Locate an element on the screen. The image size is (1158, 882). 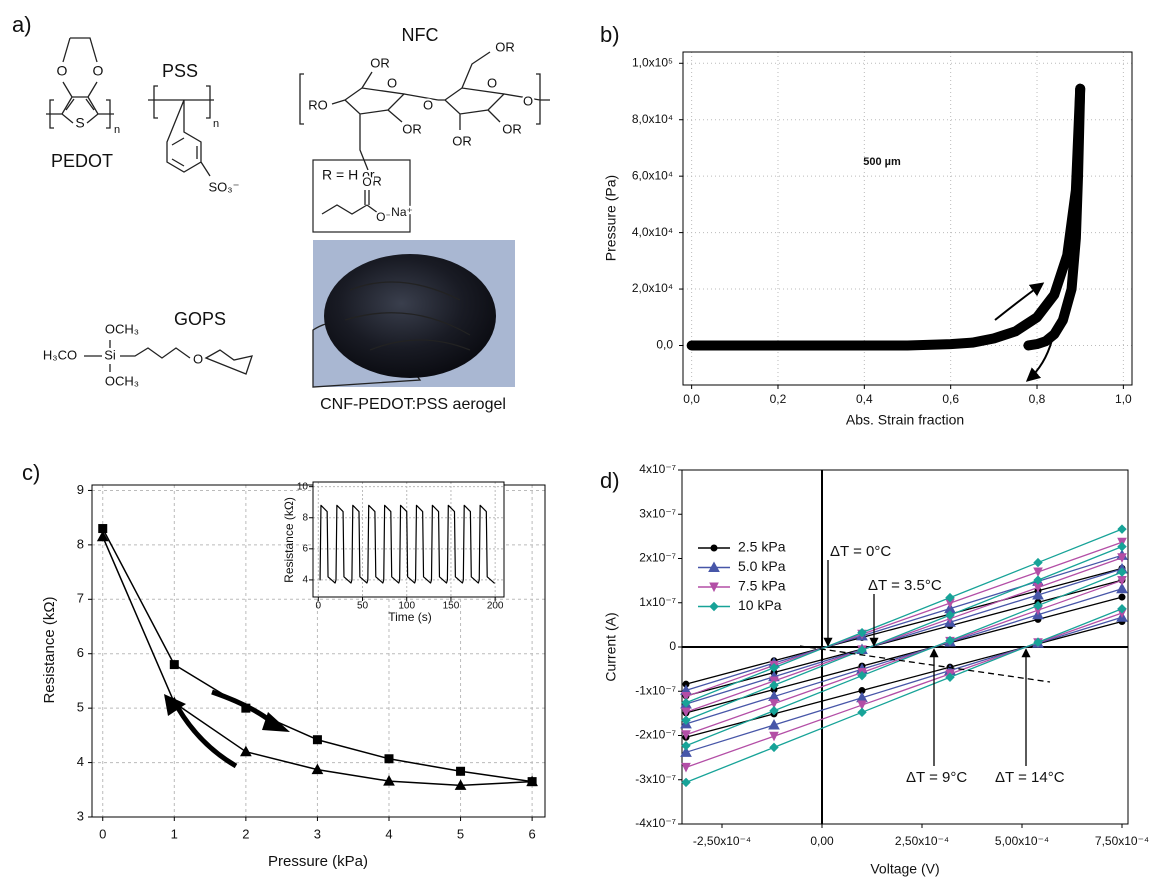
trend-line is located at coordinates (925, 664).